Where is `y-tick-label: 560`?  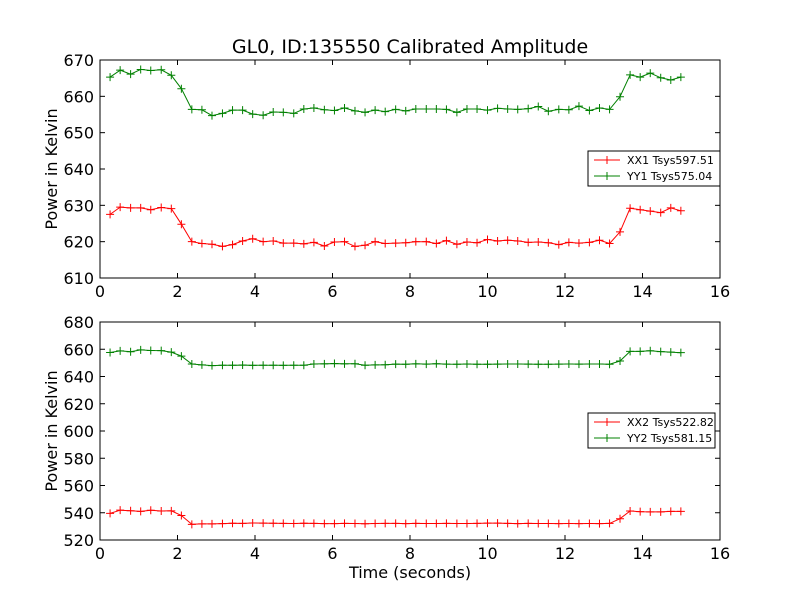 y-tick-label: 560 is located at coordinates (78, 486).